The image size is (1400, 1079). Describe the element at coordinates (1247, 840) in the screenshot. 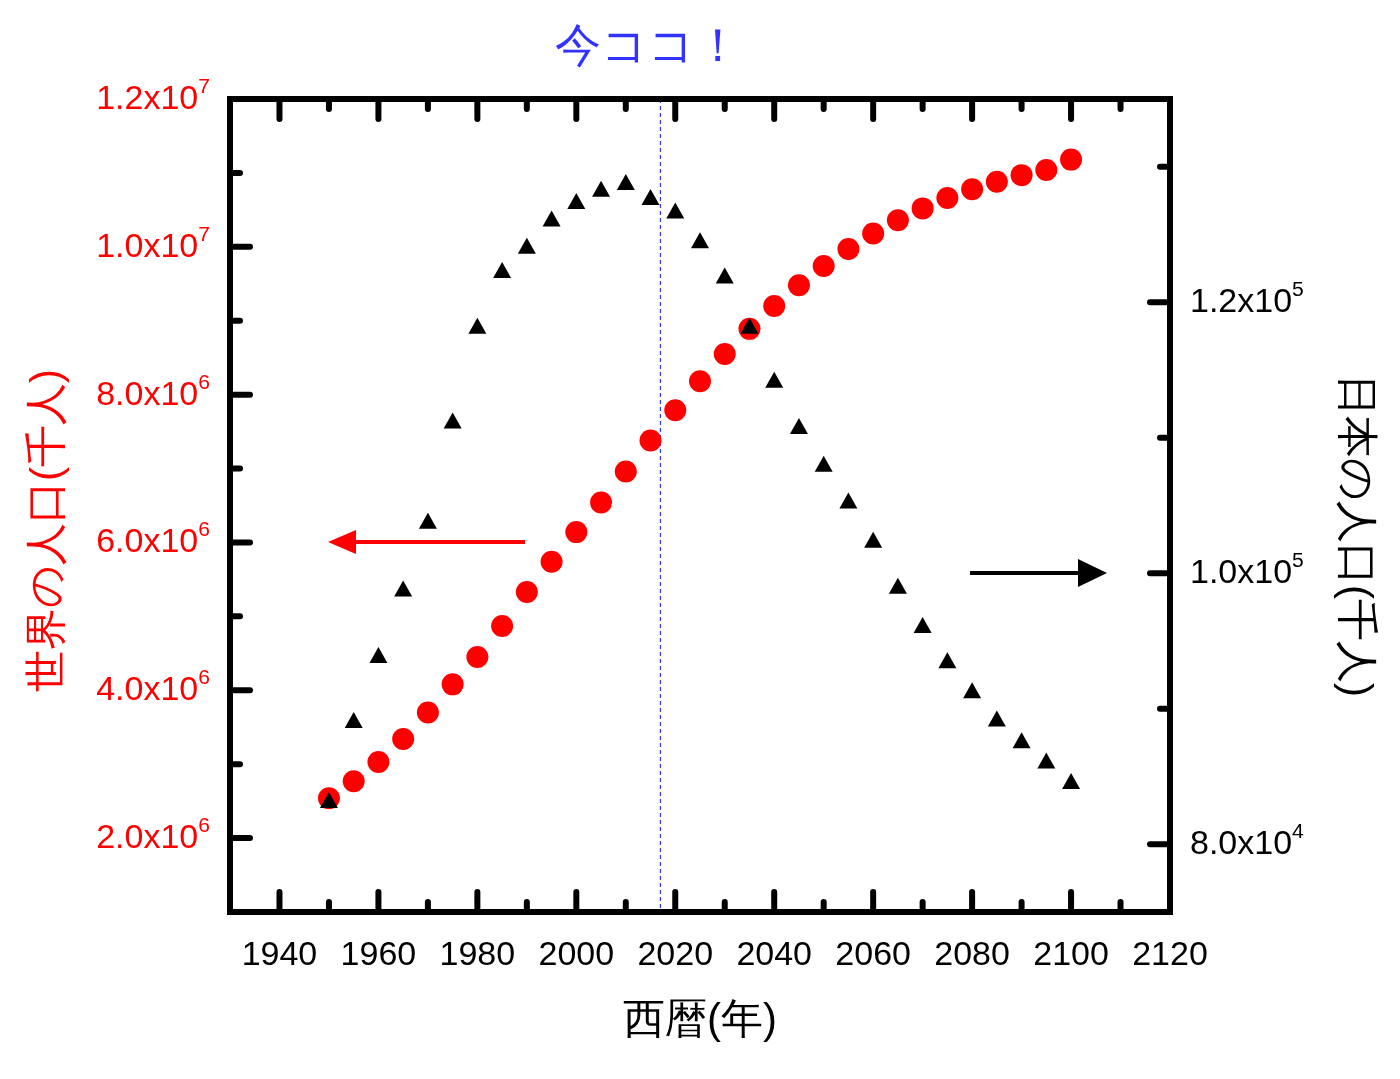

I see `y2-tick-label: 8.0x10$^{4}$` at that location.